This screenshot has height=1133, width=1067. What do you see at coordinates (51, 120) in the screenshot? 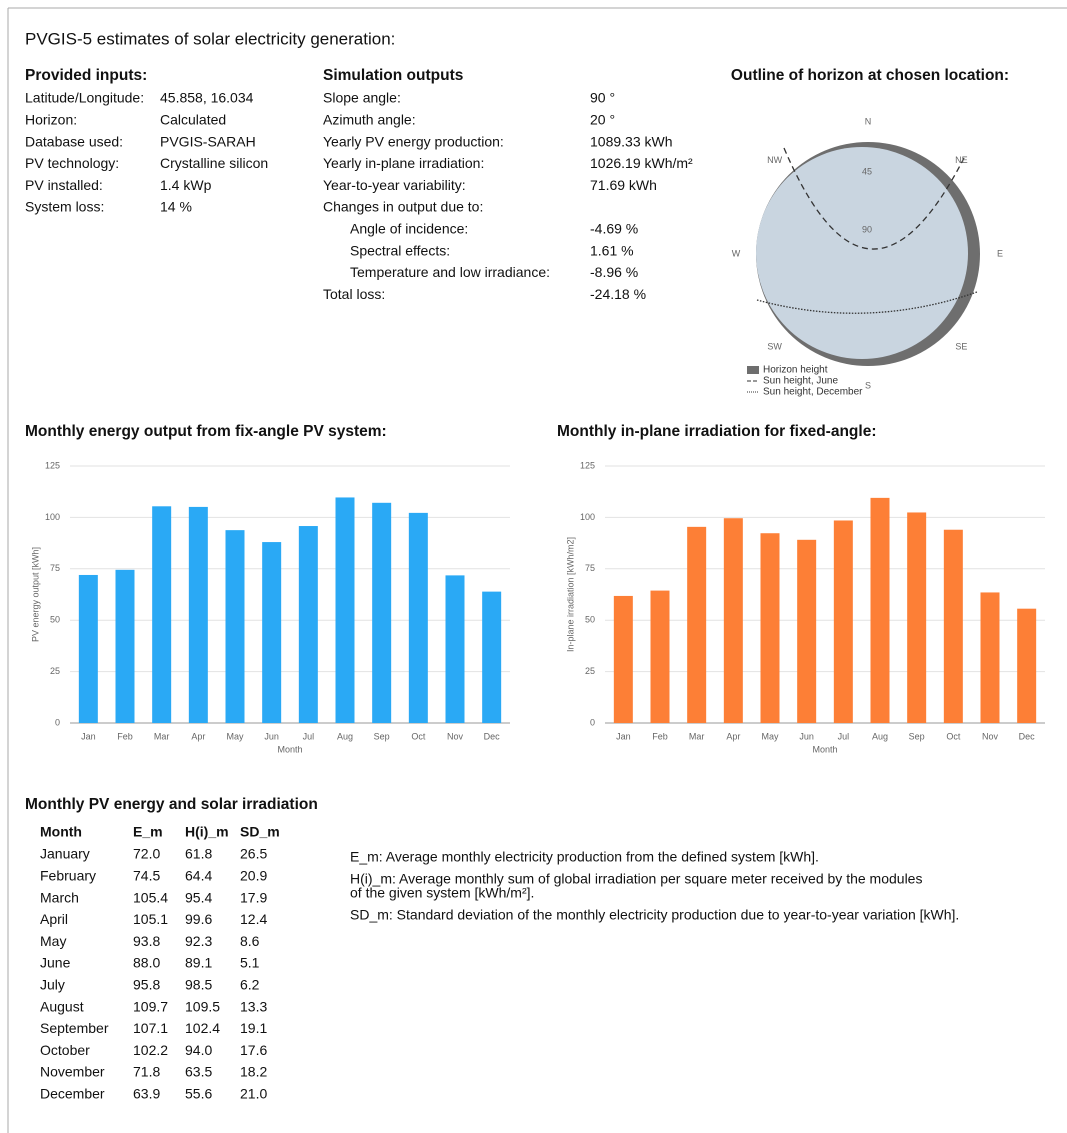
I see `input-label: Horizon:` at bounding box center [51, 120].